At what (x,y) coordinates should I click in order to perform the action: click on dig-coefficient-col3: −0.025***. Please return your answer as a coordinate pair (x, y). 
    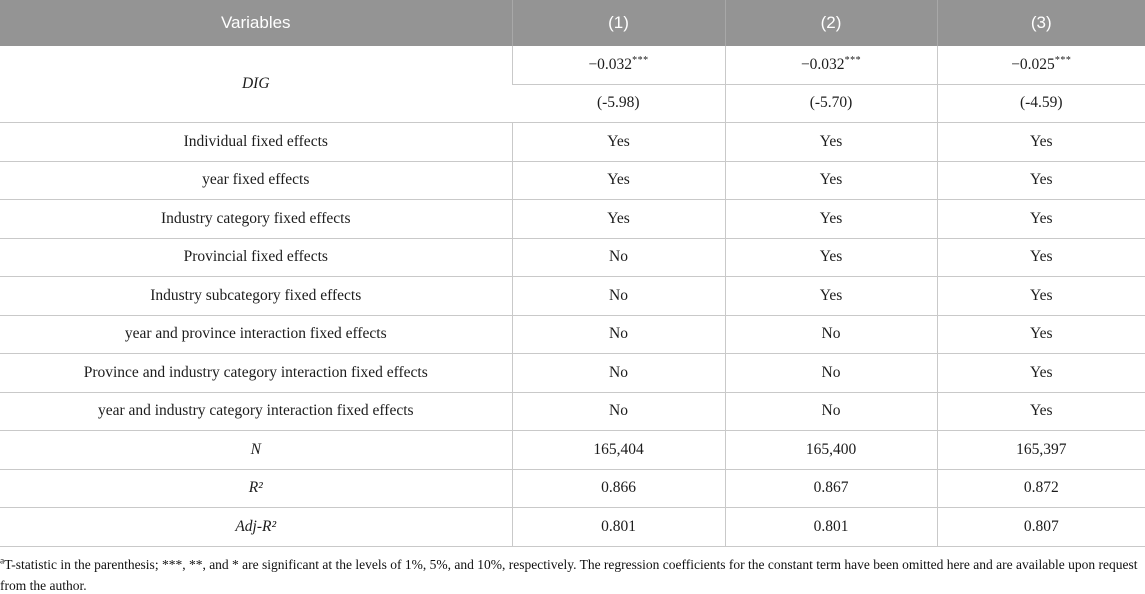
    Looking at the image, I should click on (1040, 65).